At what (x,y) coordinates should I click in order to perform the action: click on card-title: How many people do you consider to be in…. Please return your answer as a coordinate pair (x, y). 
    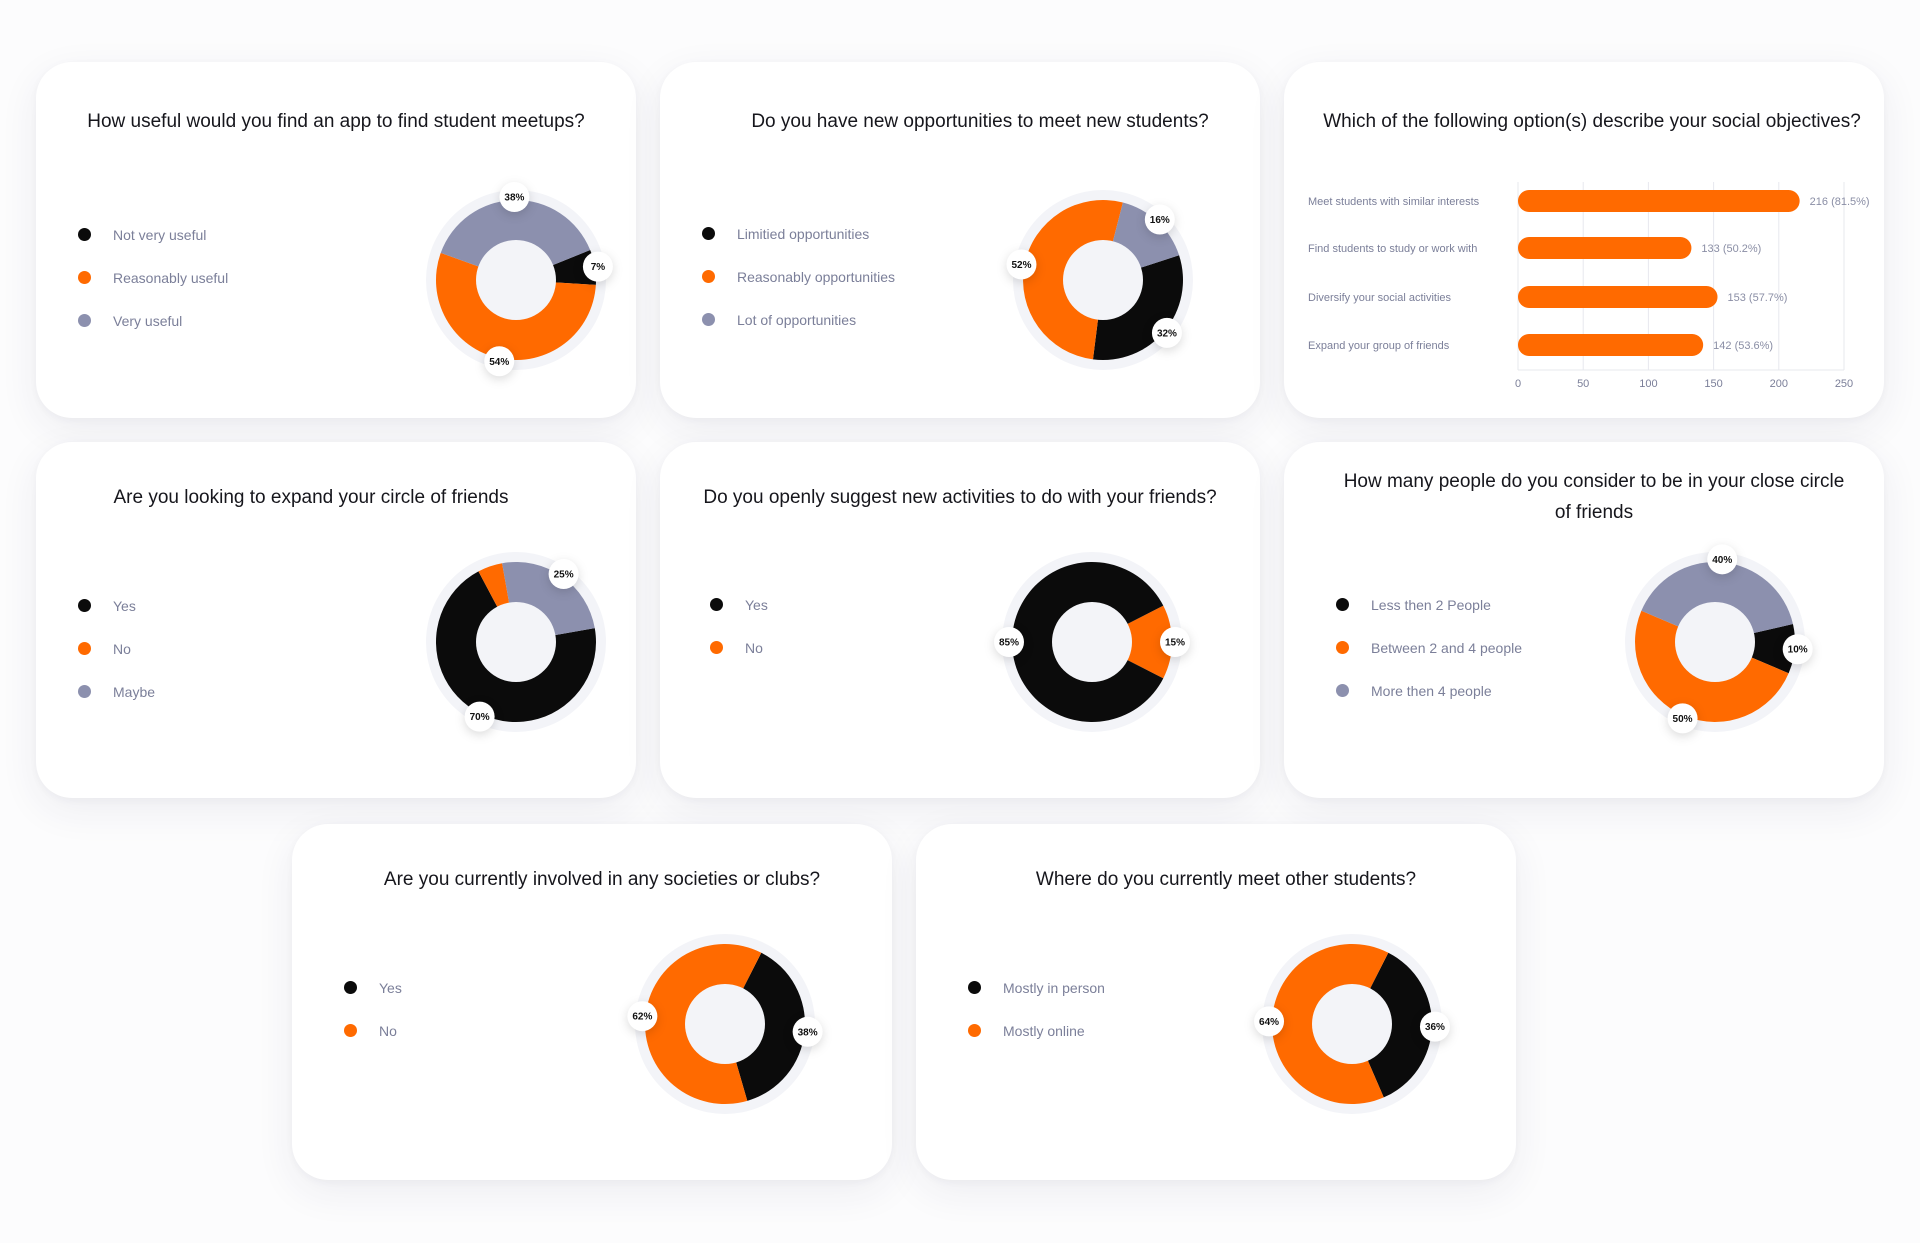
    Looking at the image, I should click on (1594, 497).